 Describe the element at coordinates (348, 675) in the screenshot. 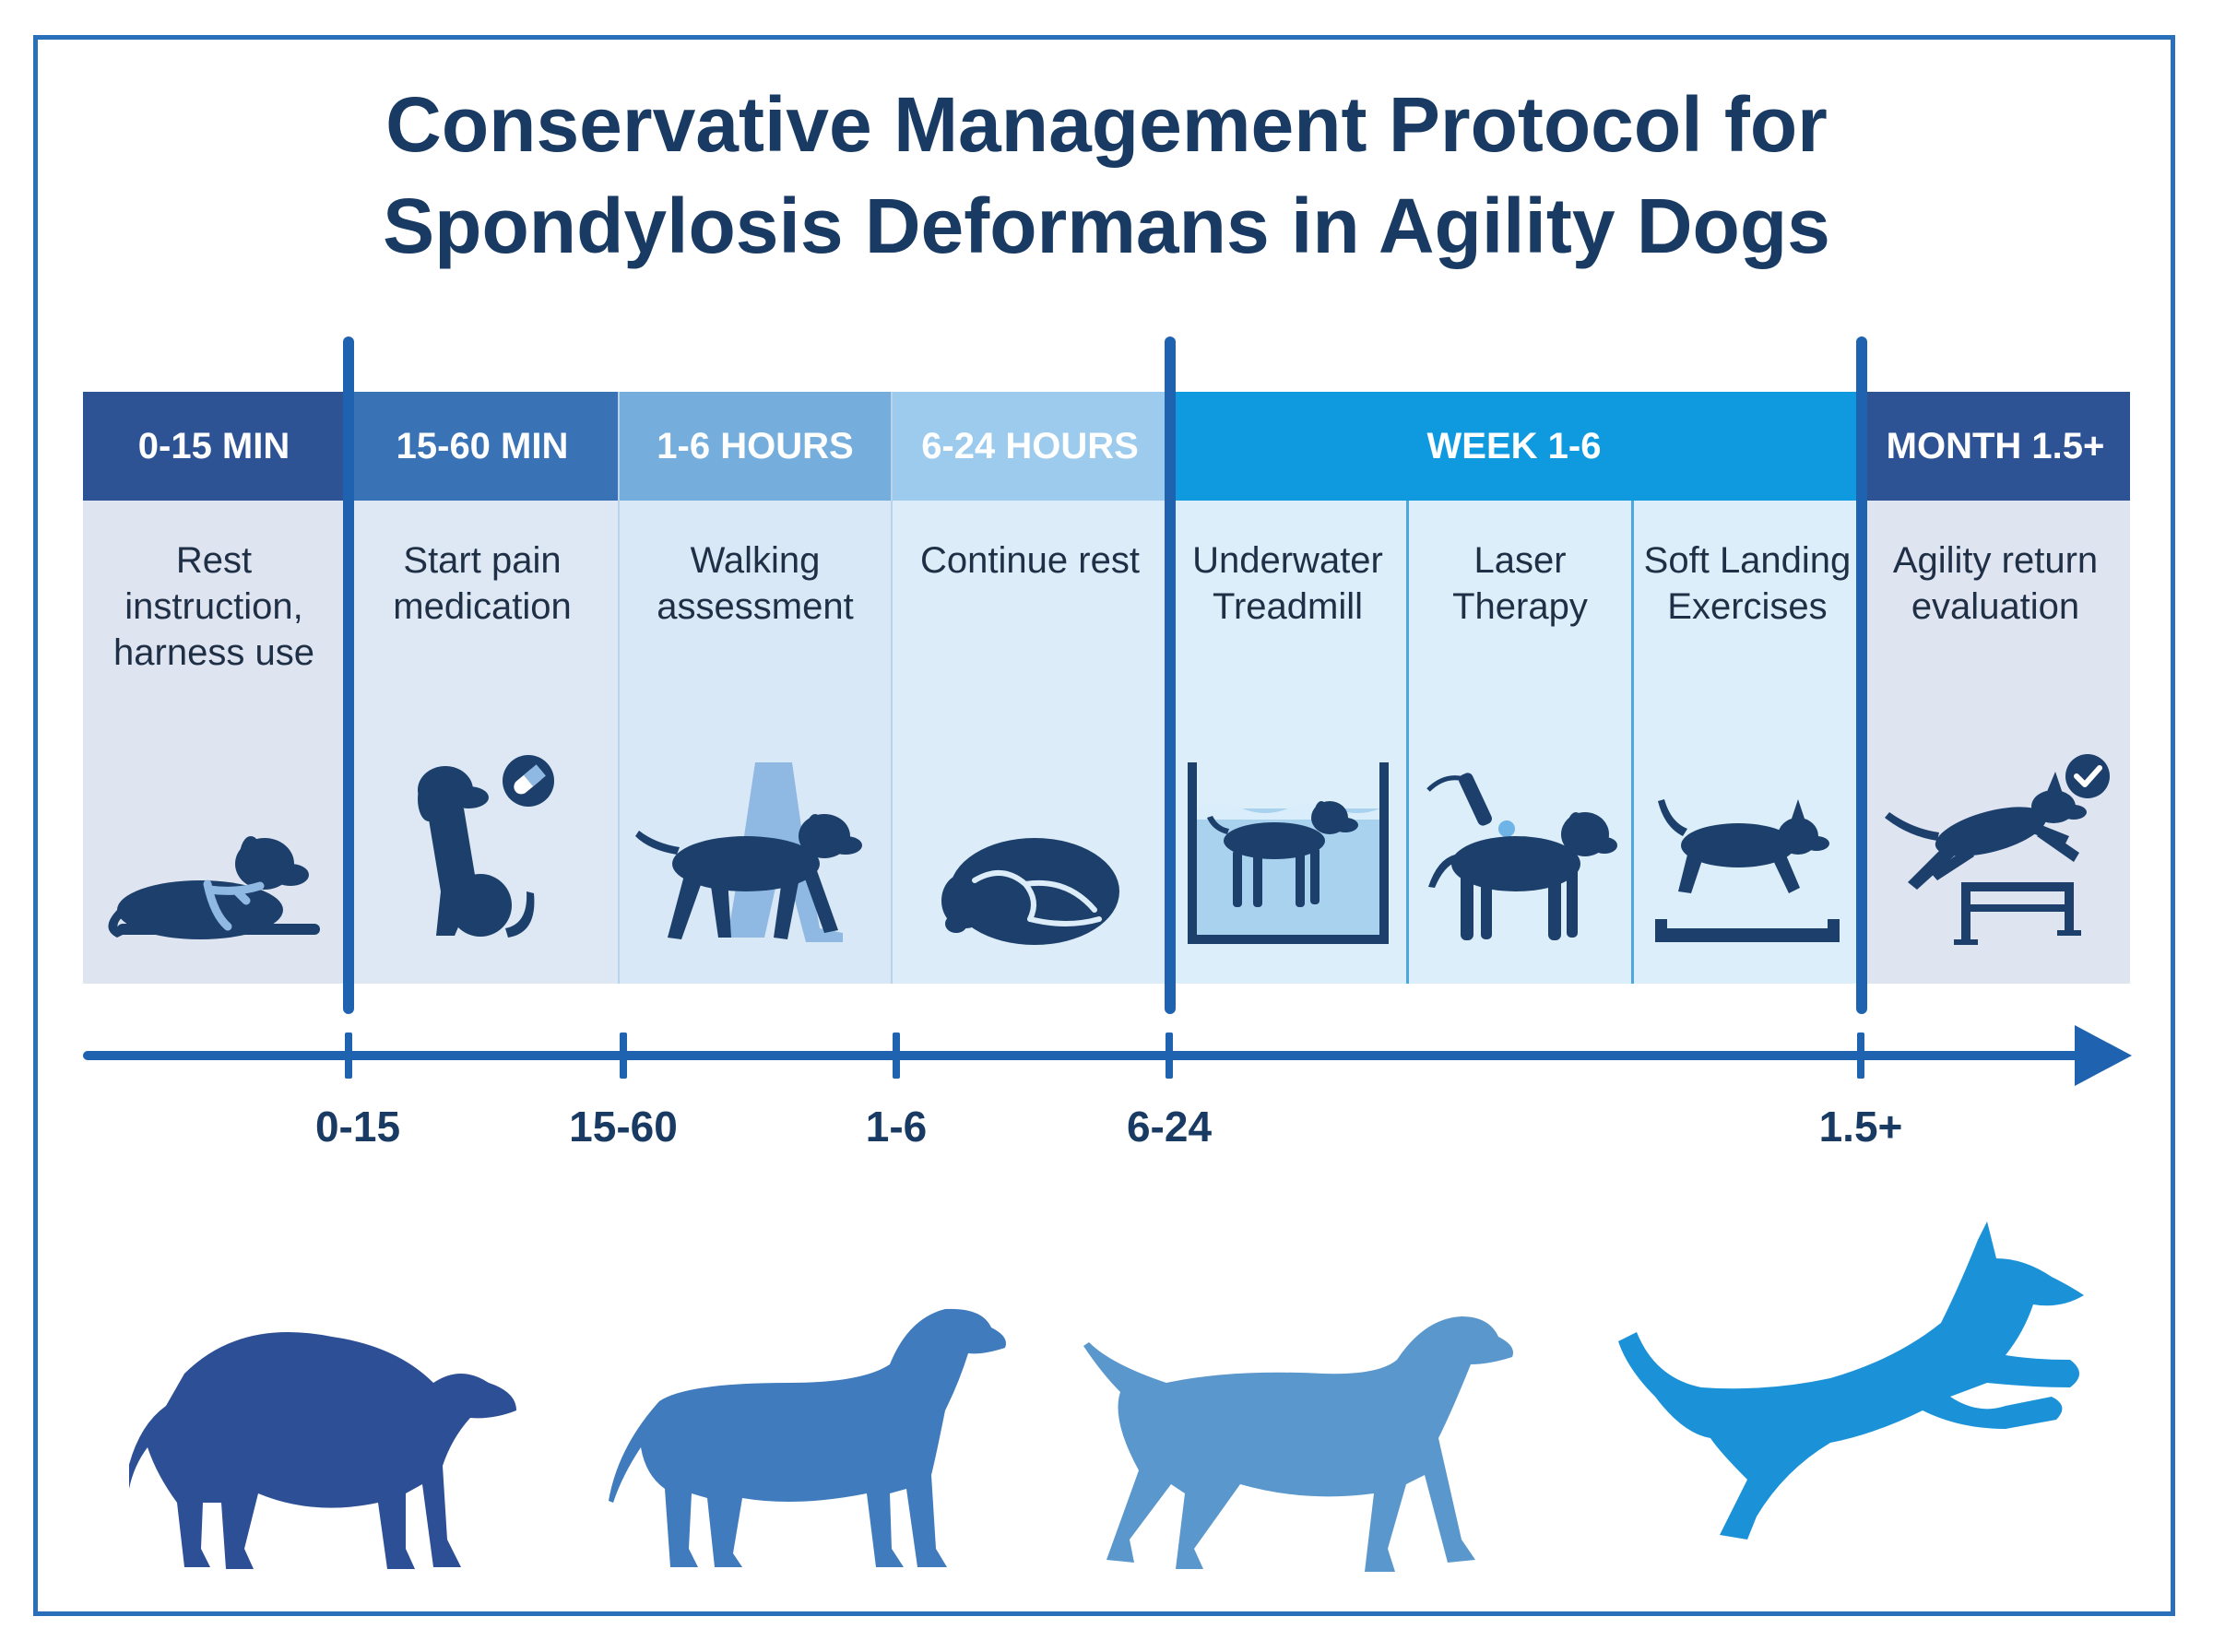

I see `milestone-line-start` at that location.